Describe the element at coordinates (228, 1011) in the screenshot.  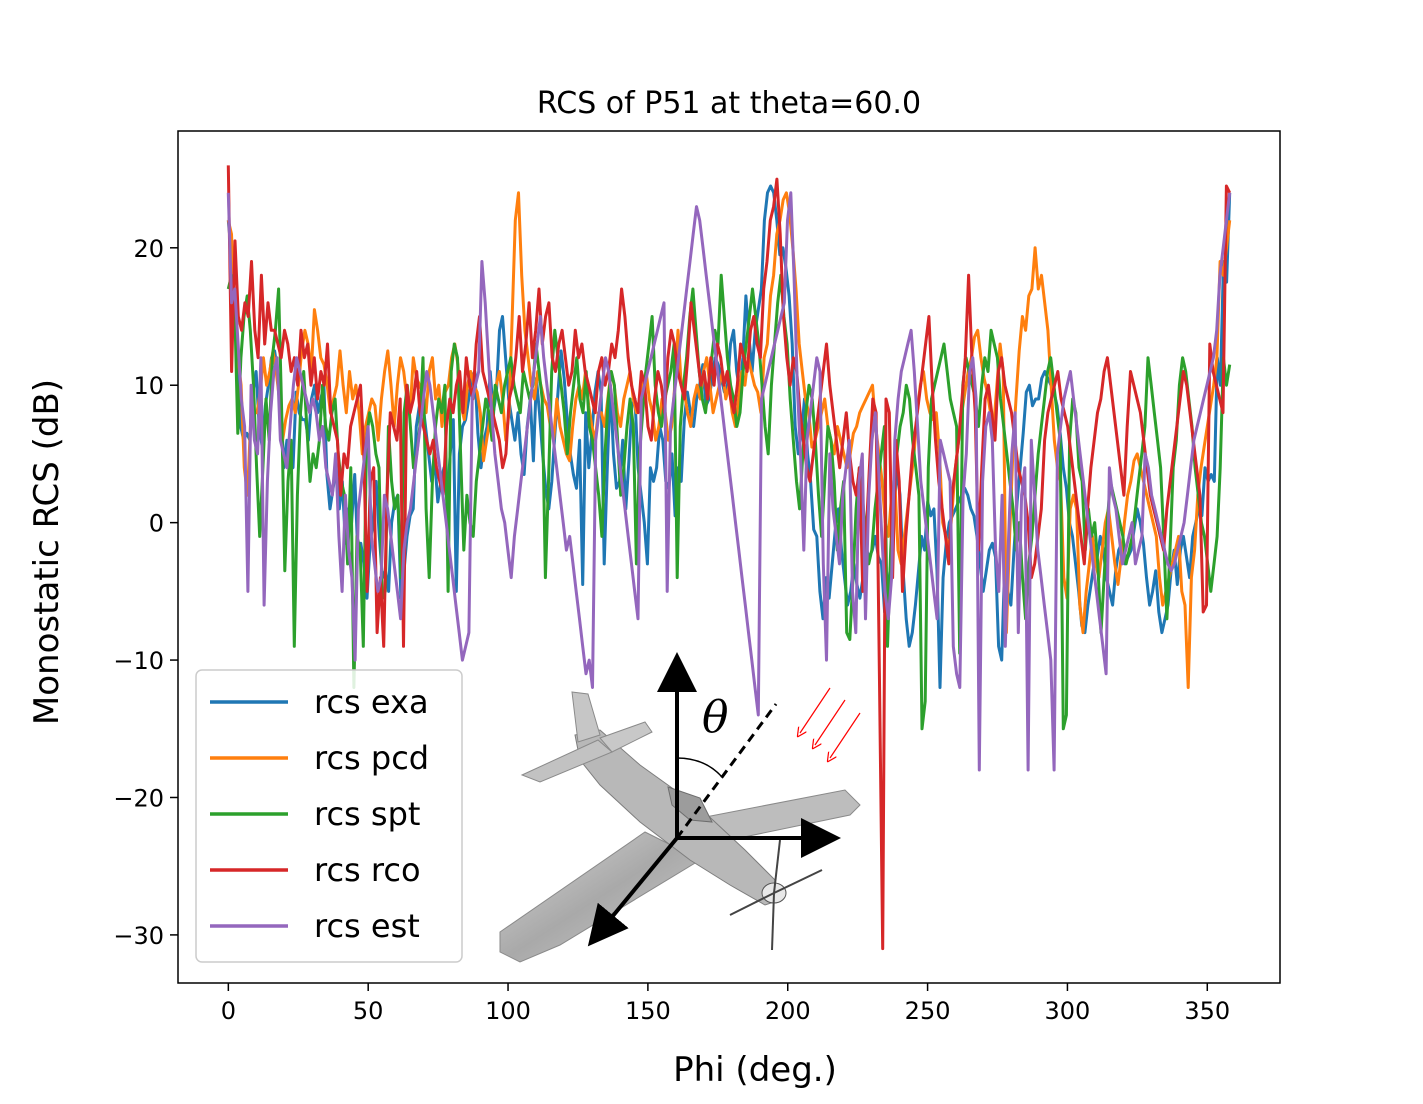
I see `x-tick-label: 0` at that location.